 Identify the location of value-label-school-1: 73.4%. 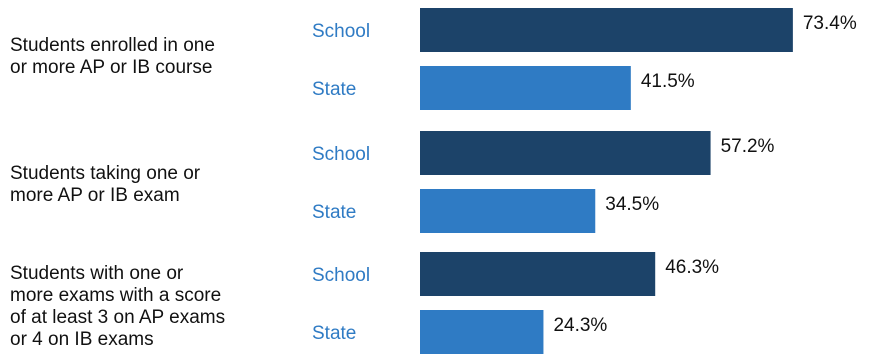
(830, 23).